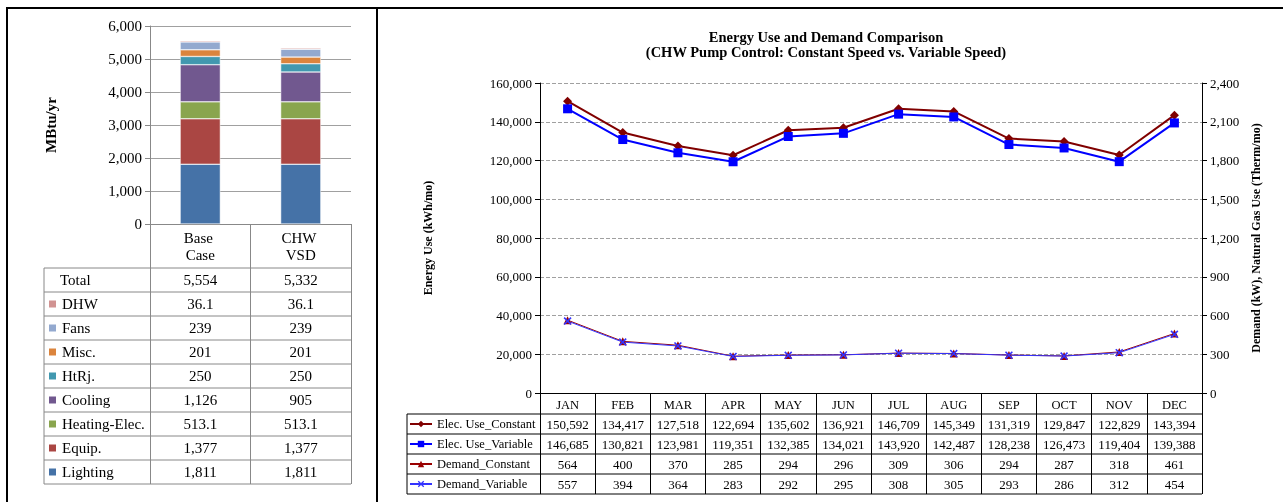 This screenshot has height=502, width=1283. What do you see at coordinates (843, 405) in the screenshot?
I see `x-tick-label: JUN` at bounding box center [843, 405].